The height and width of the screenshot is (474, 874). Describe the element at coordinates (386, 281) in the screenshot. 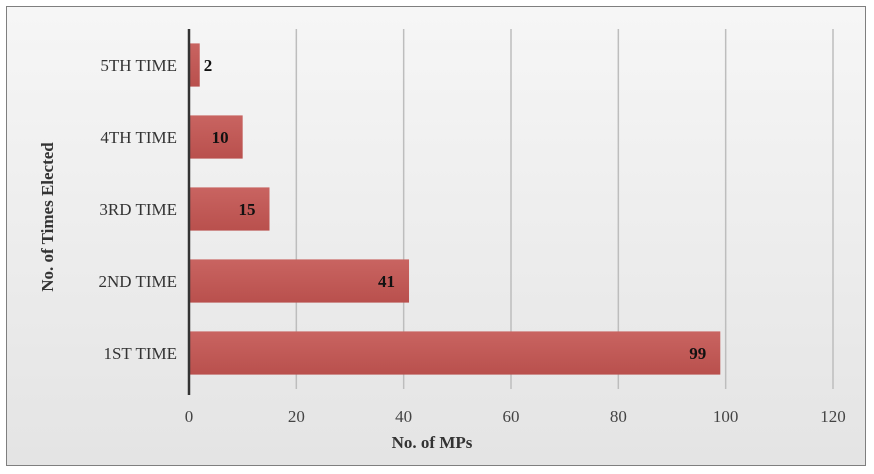

I see `data-label-2: 41` at that location.